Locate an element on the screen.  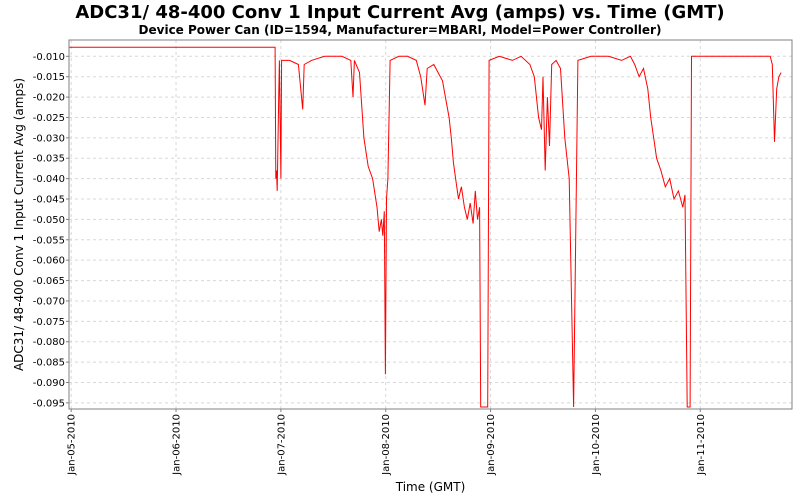
x-tick-label: Jan-06-2010 is located at coordinates (177, 445).